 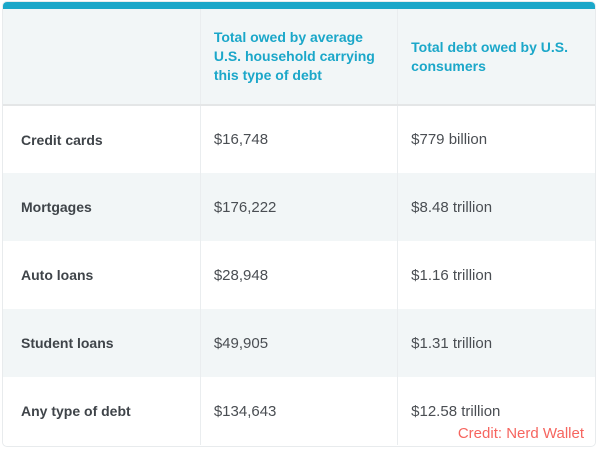 I want to click on row-label: Auto loans, so click(x=57, y=275).